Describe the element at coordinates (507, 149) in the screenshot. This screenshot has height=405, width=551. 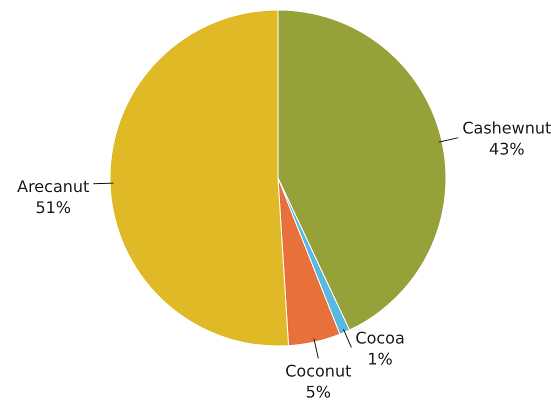
I see `data-label: 43%` at that location.